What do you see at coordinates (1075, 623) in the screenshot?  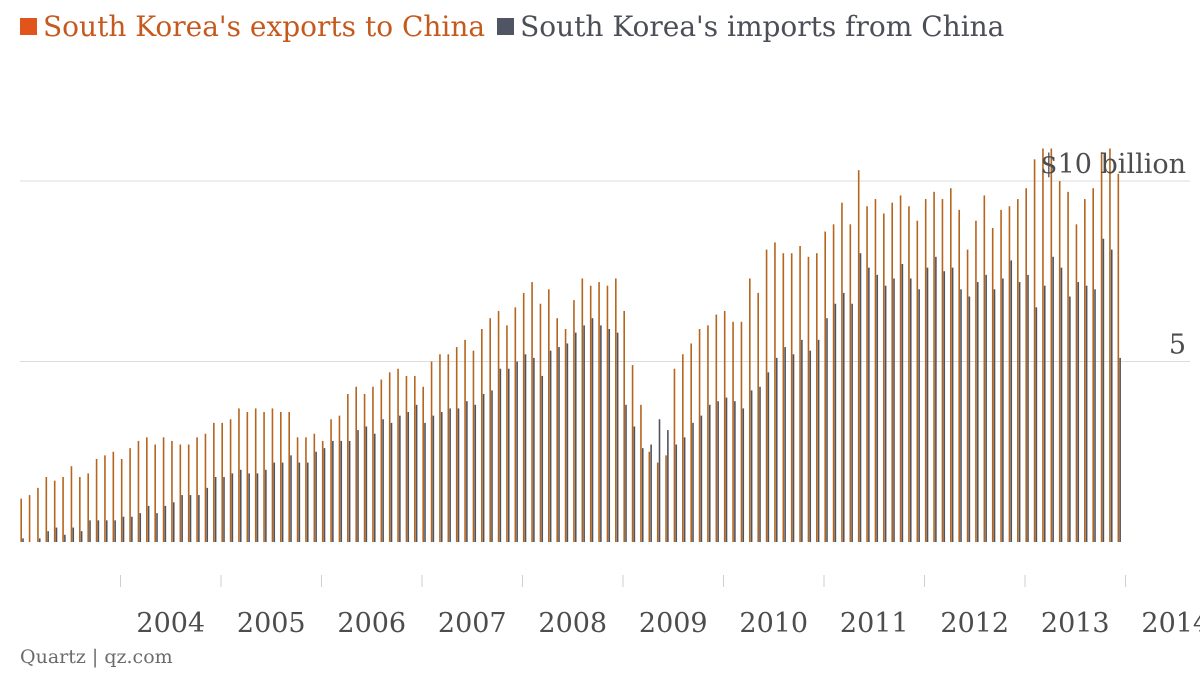 I see `x-tick-label: 2013` at bounding box center [1075, 623].